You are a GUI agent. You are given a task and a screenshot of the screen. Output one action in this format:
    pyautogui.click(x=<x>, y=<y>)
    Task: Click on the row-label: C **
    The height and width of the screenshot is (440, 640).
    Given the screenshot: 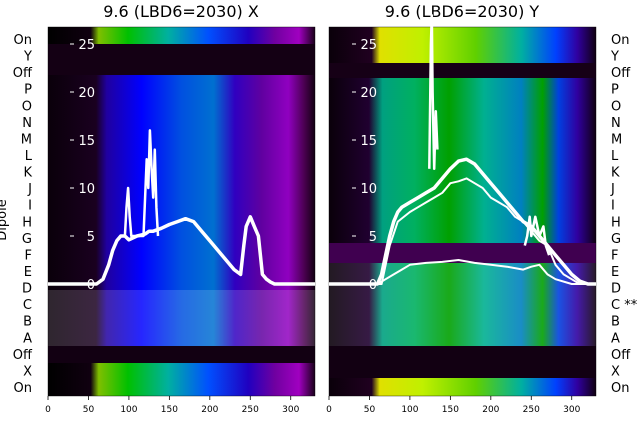 What is the action you would take?
    pyautogui.click(x=624, y=305)
    